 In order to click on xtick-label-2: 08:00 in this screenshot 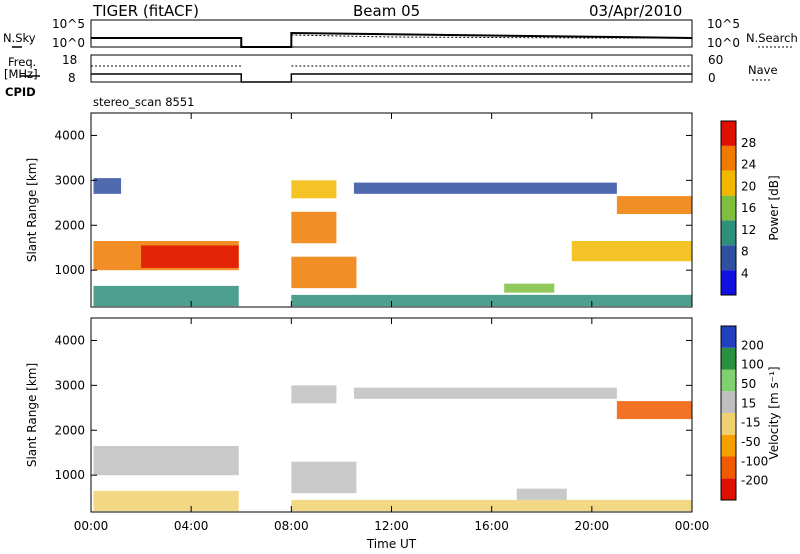, I will do `click(291, 526)`.